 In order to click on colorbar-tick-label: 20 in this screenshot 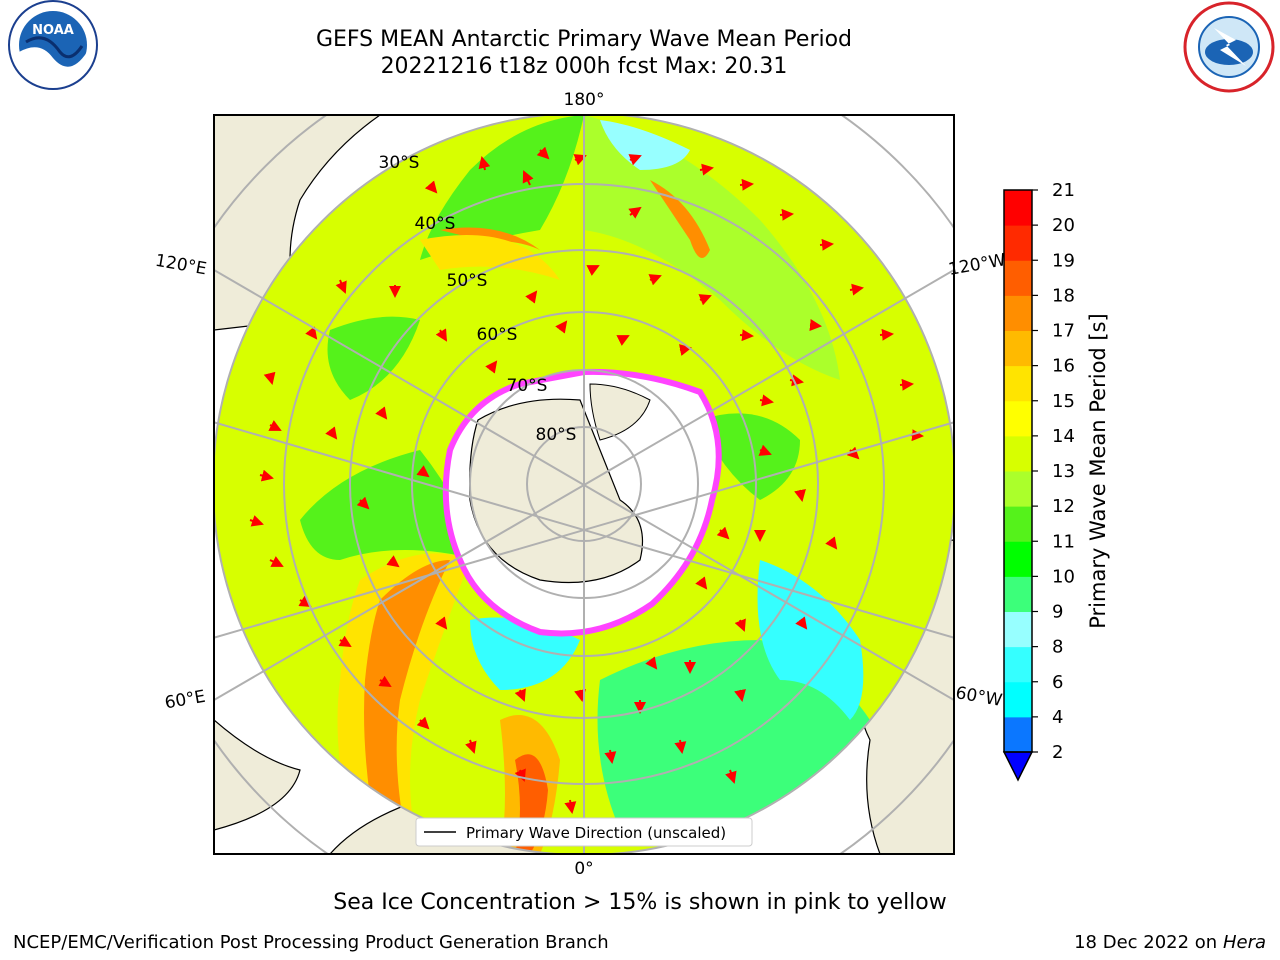, I will do `click(1063, 225)`.